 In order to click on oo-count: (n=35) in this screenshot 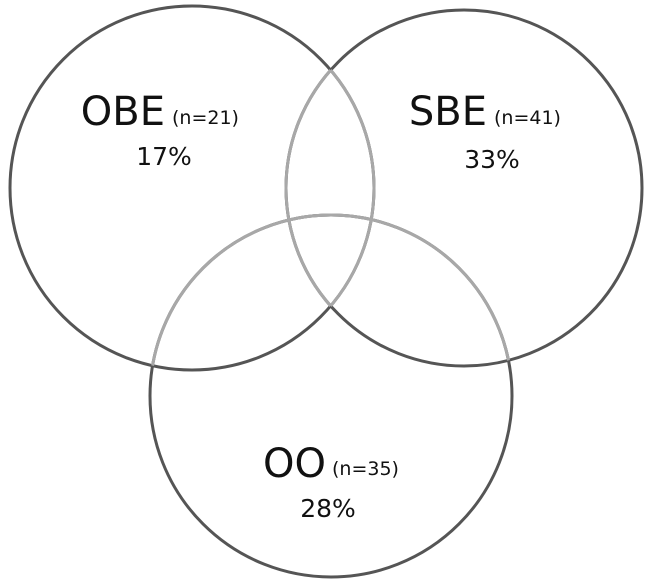, I will do `click(365, 469)`.